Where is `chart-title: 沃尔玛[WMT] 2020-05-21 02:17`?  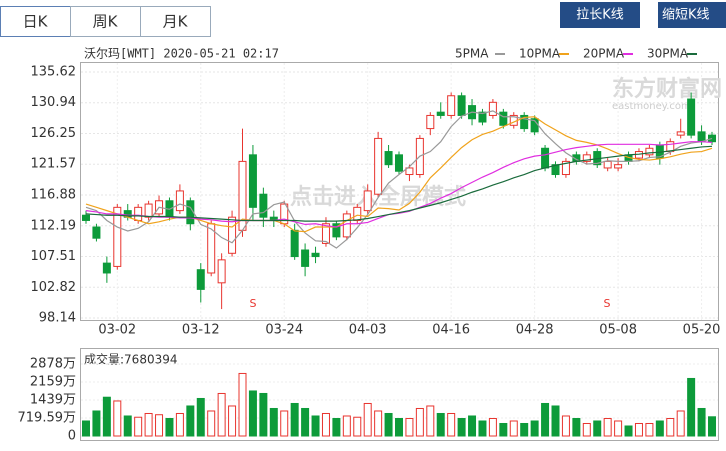
chart-title: 沃尔玛[WMT] 2020-05-21 02:17 is located at coordinates (181, 53).